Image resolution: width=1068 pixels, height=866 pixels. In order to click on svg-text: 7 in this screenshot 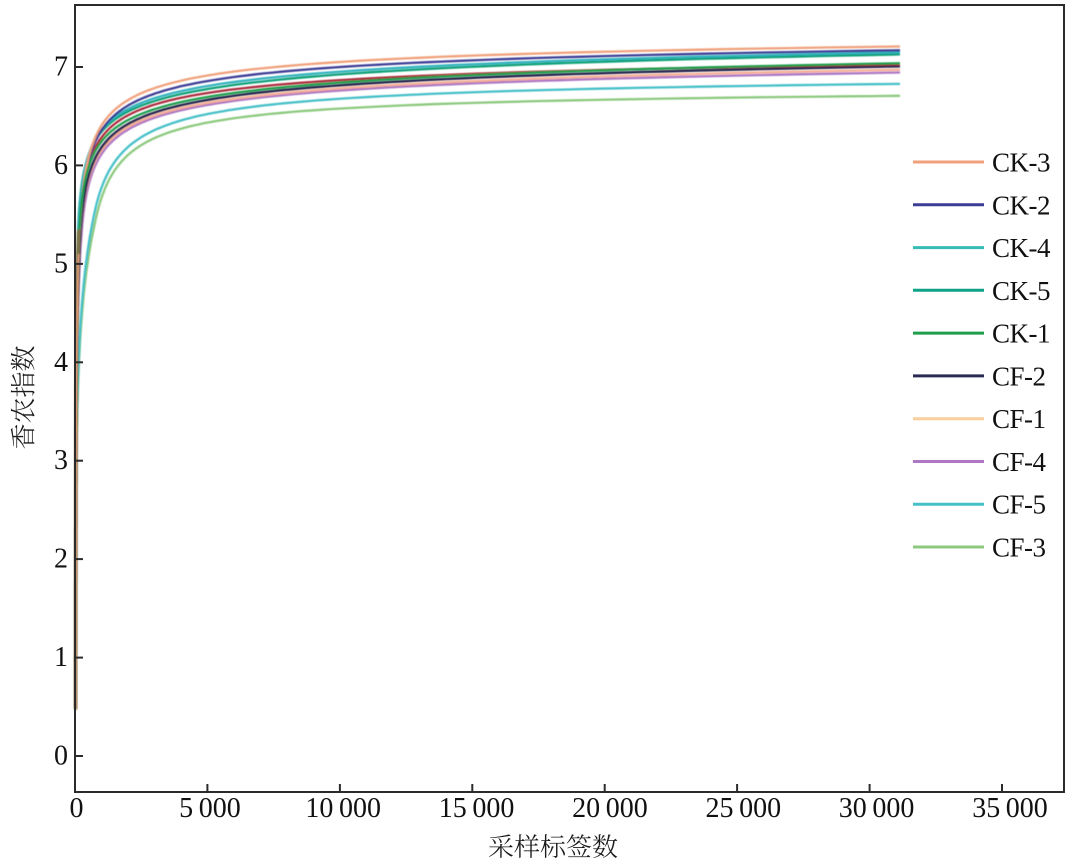, I will do `click(61, 67)`.